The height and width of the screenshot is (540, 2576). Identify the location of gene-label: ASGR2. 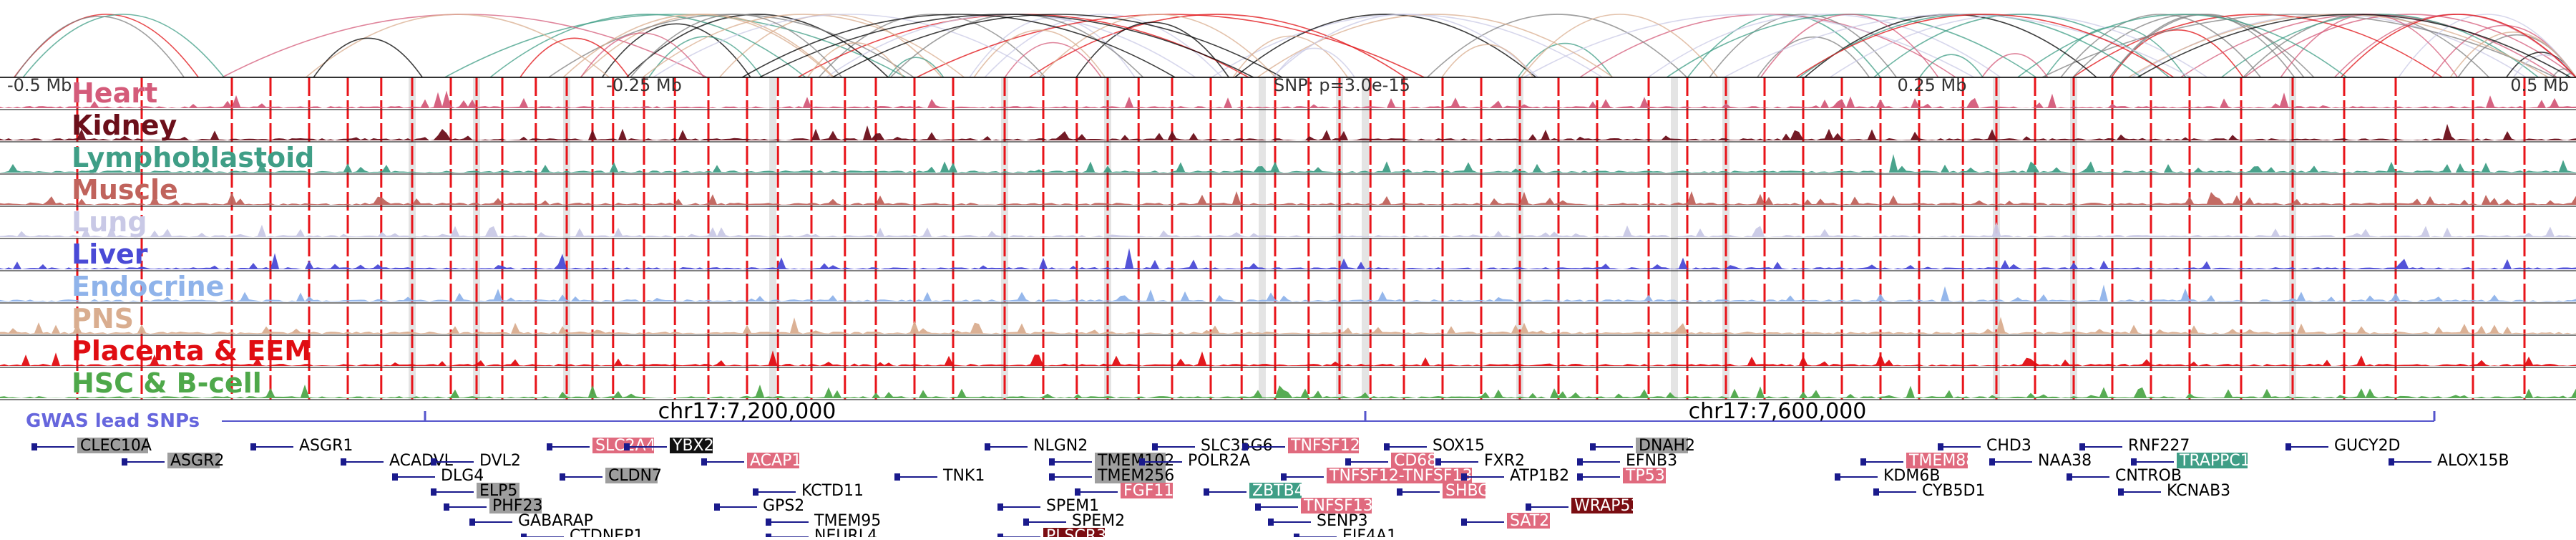
(197, 461).